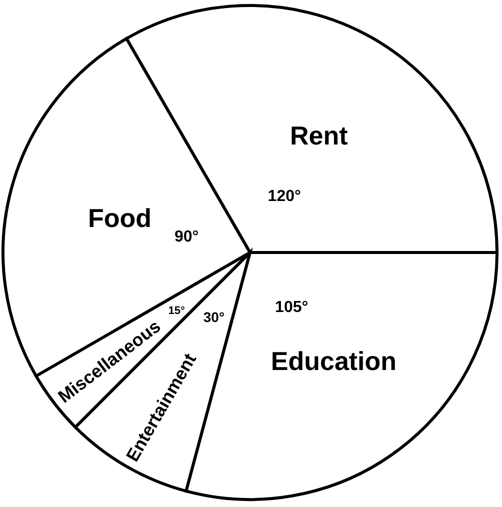 Image resolution: width=502 pixels, height=507 pixels. Describe the element at coordinates (284, 197) in the screenshot. I see `data-label: 120°` at that location.